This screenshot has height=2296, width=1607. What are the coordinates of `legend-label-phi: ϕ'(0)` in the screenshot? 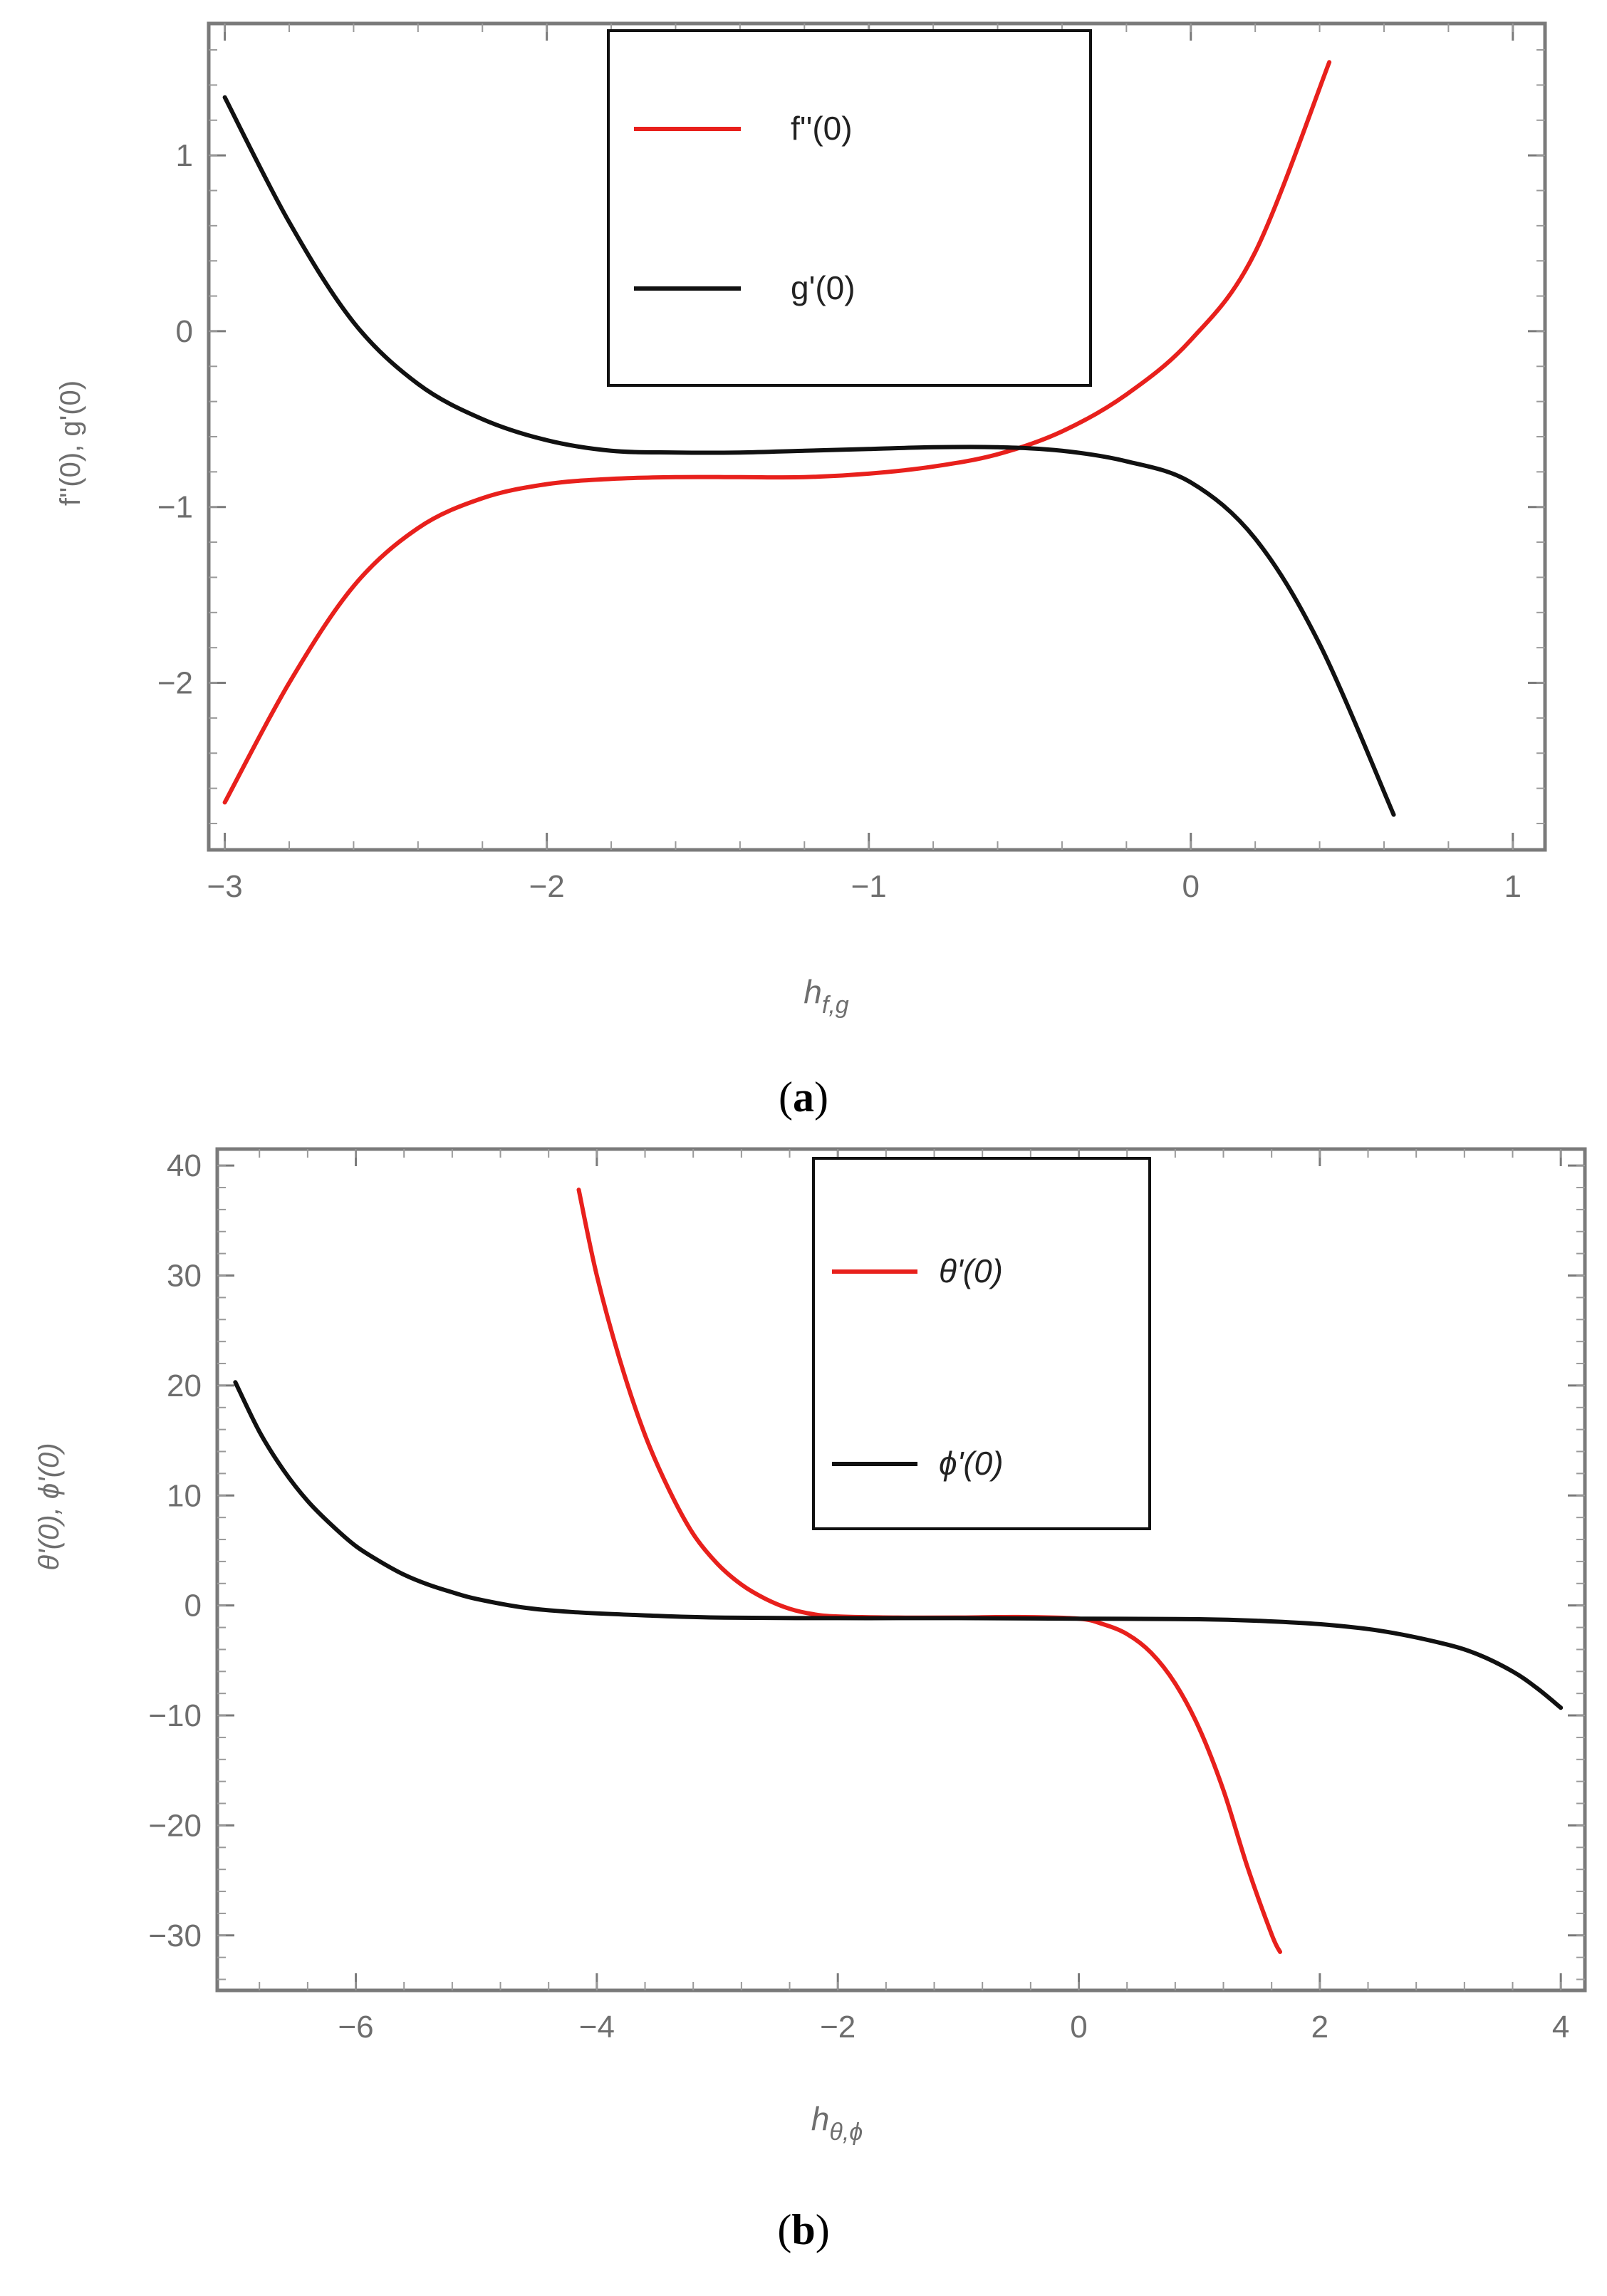 It's located at (971, 1463).